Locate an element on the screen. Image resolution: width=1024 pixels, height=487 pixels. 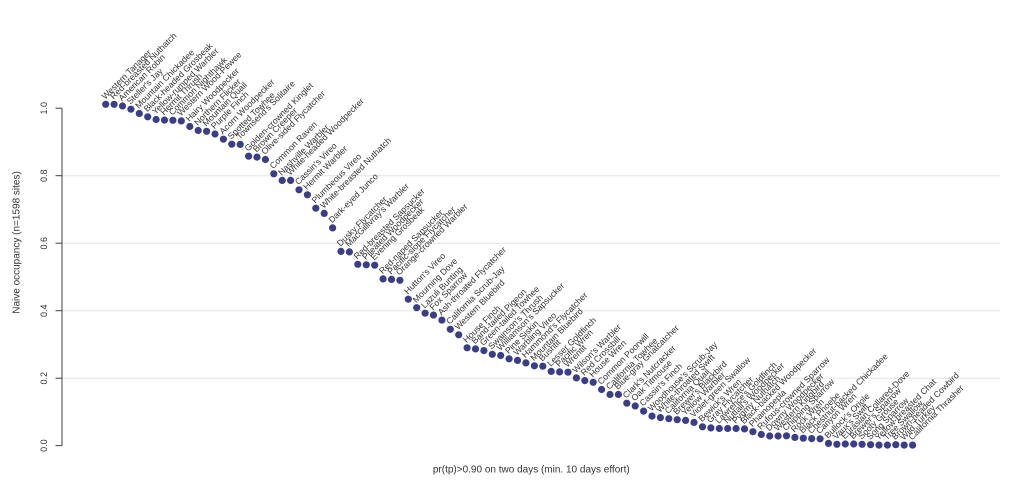
svg-text: Naive occupancy (n=1598 sites) is located at coordinates (17, 242).